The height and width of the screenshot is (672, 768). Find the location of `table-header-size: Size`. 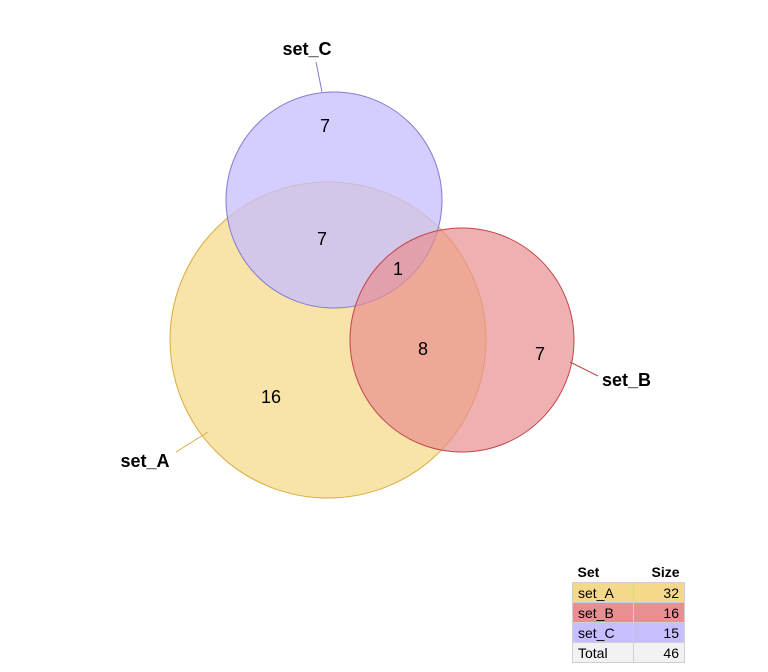

table-header-size: Size is located at coordinates (665, 572).